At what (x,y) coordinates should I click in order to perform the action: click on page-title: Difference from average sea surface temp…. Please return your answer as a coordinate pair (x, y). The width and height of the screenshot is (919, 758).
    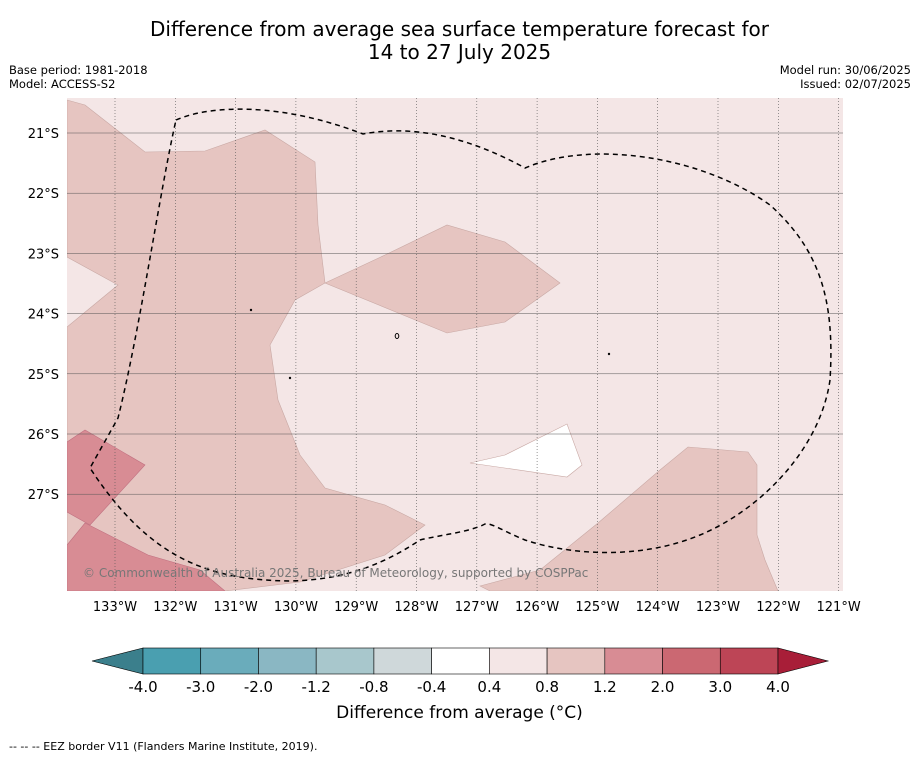
    Looking at the image, I should click on (459, 41).